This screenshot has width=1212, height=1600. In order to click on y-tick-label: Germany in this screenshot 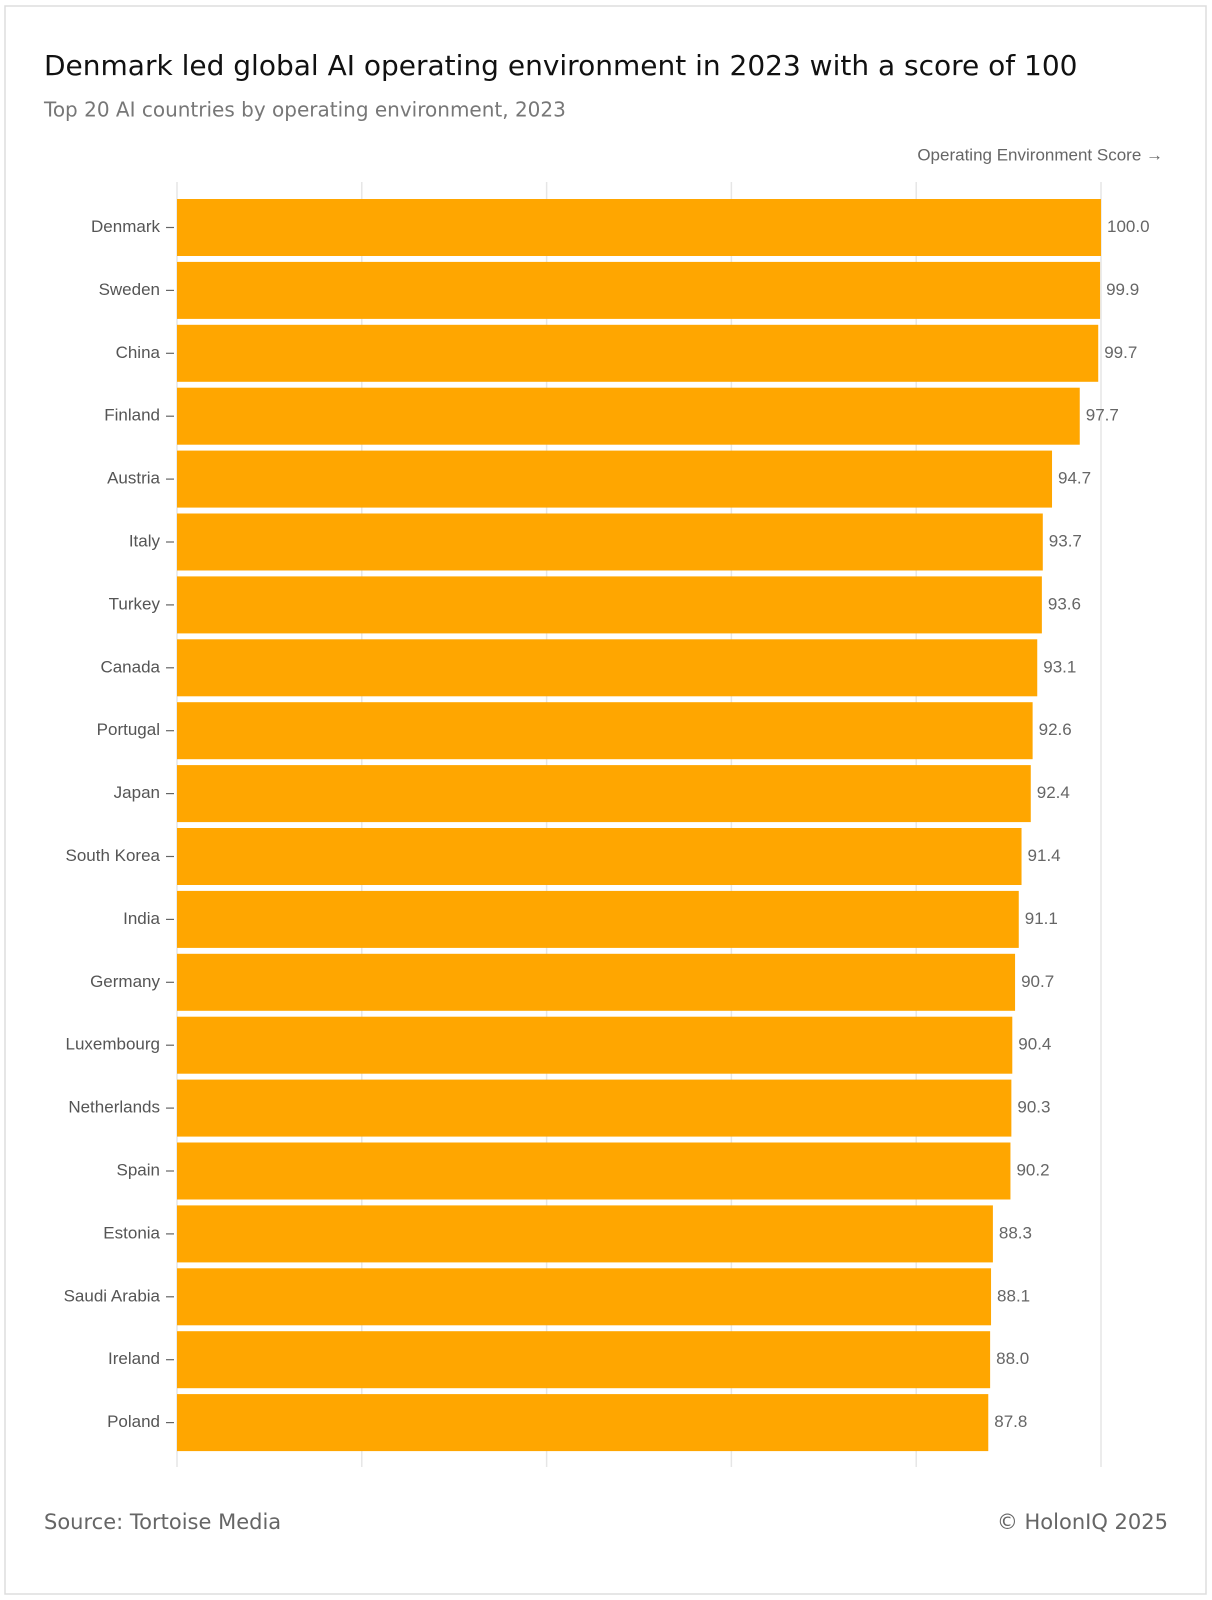, I will do `click(125, 981)`.